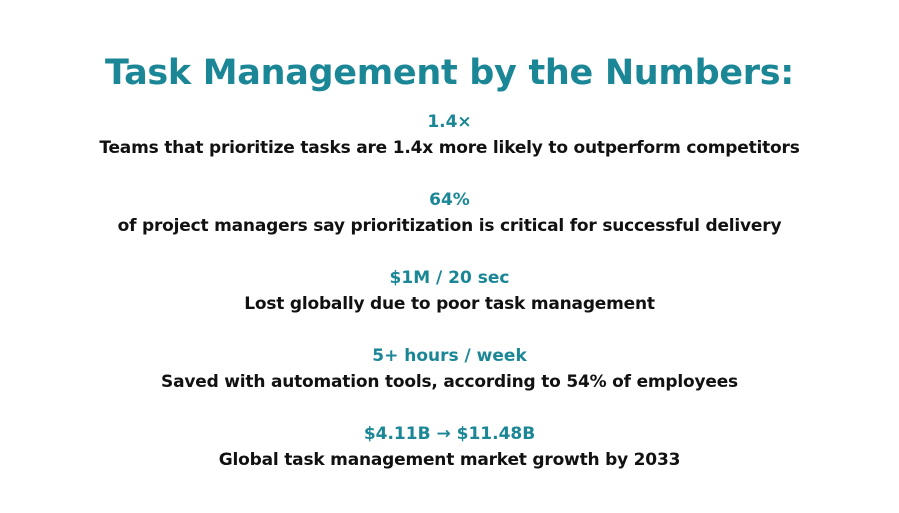 This screenshot has height=513, width=899. What do you see at coordinates (449, 434) in the screenshot?
I see `stat-value: $4.11B → $11.48B` at bounding box center [449, 434].